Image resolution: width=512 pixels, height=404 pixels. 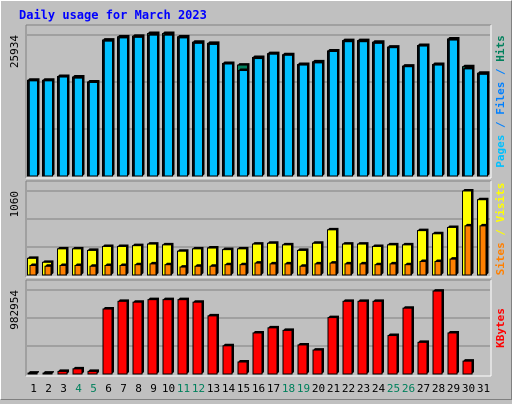 What do you see at coordinates (258, 269) in the screenshot?
I see `bar-sites-day-16-face` at bounding box center [258, 269].